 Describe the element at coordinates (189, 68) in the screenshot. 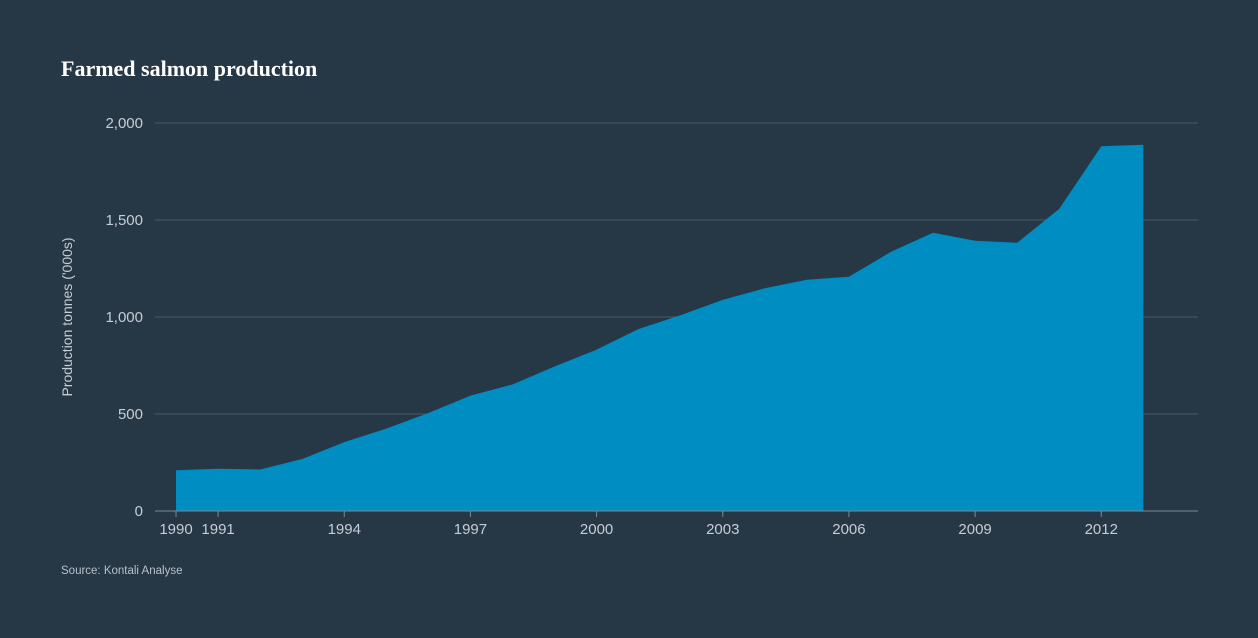

I see `chart-title: Farmed salmon production` at that location.